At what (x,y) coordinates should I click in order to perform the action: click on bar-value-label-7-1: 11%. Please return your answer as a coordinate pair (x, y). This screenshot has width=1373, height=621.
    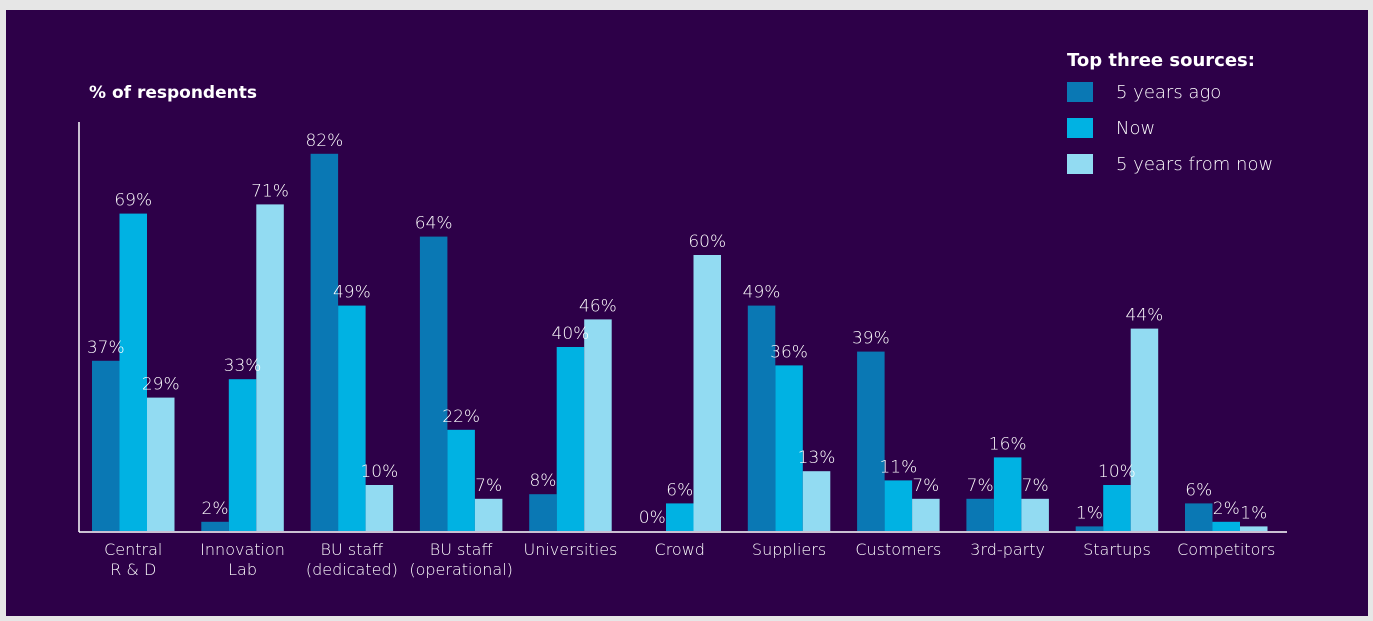
    Looking at the image, I should click on (898, 467).